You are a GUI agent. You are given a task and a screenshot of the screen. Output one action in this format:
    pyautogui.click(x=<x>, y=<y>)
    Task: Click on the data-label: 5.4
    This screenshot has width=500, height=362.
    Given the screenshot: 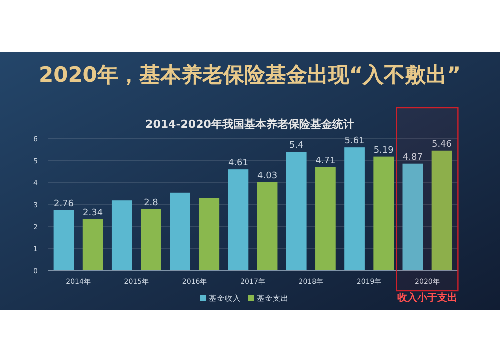 What is the action you would take?
    pyautogui.click(x=296, y=146)
    